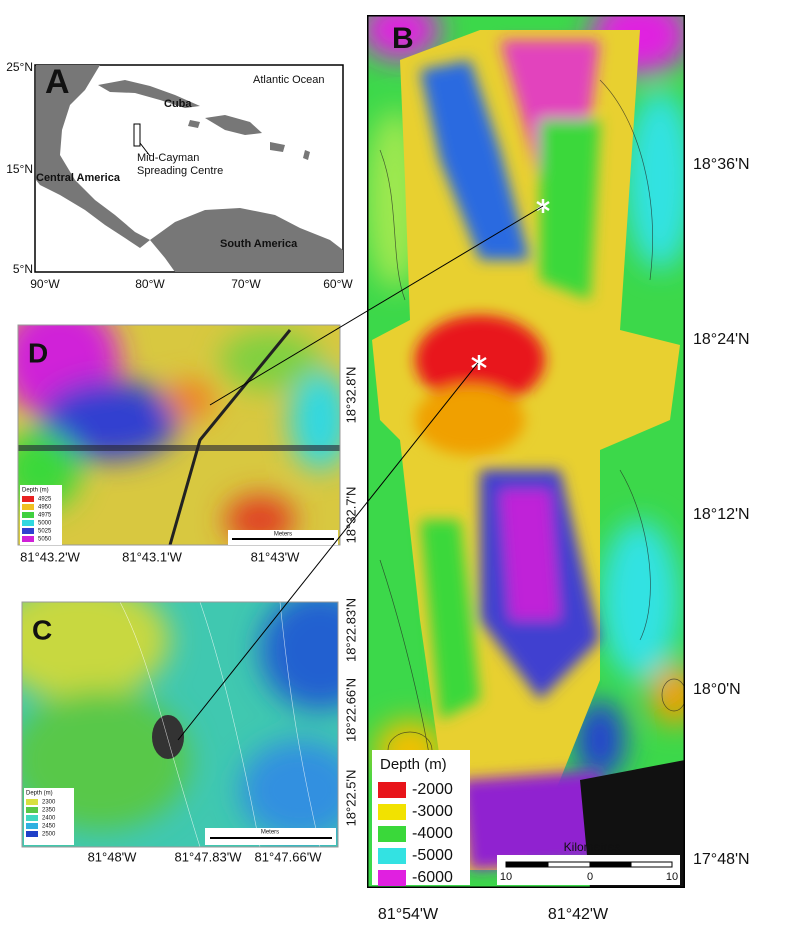 This screenshot has height=930, width=788. I want to click on legend-label: 5025, so click(45, 532).